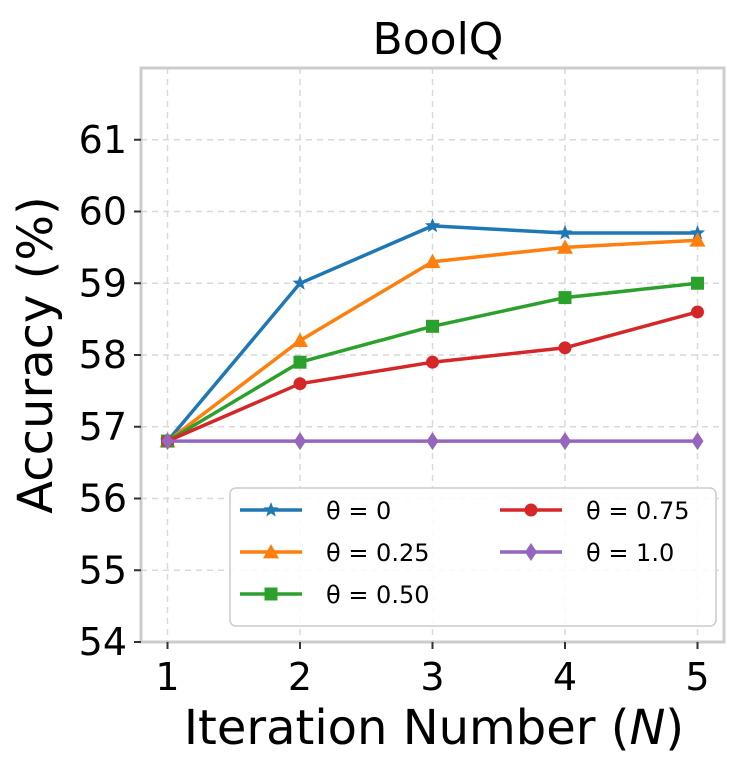 The height and width of the screenshot is (771, 748). I want to click on legend-entry: θ = 0.50, so click(335, 595).